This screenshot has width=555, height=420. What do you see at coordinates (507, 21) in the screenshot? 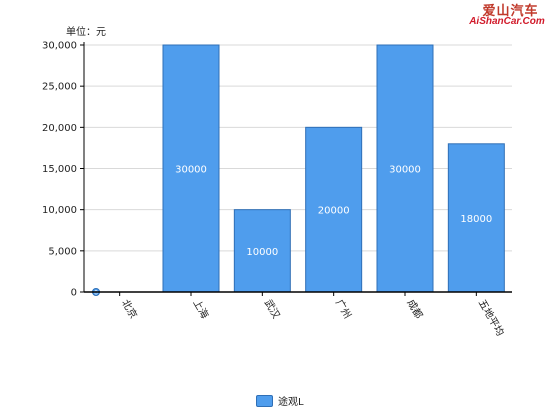
I see `watermark-logo-url: AiShanCar.Com` at bounding box center [507, 21].